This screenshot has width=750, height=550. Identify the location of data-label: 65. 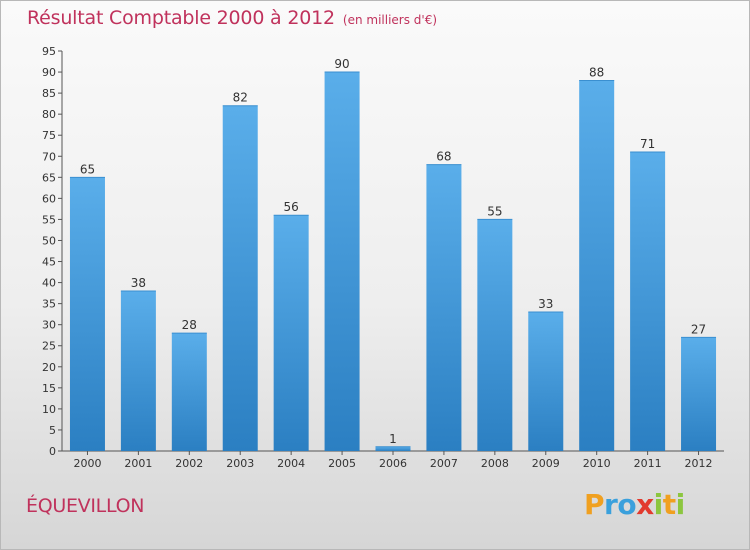
(87, 169).